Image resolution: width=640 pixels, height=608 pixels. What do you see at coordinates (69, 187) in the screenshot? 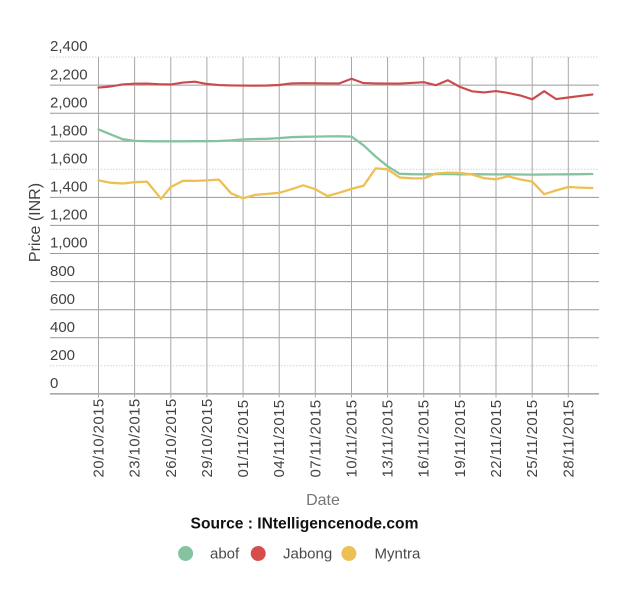
I see `svg-text: 1,400` at bounding box center [69, 187].